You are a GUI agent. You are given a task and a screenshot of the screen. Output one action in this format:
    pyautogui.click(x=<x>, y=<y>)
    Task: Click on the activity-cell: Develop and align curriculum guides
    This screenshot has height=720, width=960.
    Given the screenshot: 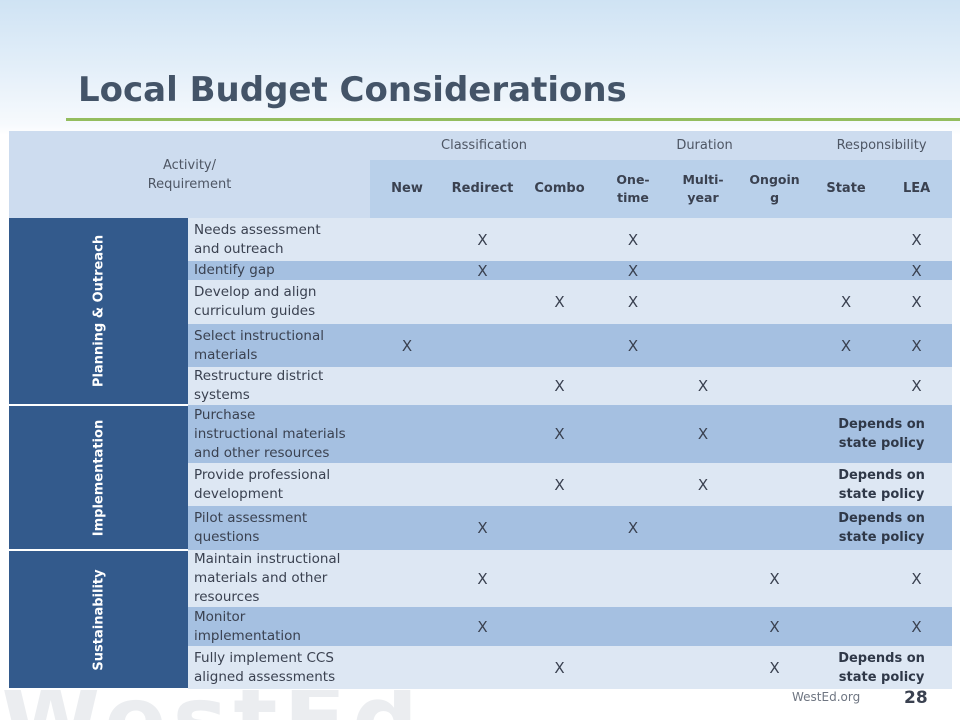 What is the action you would take?
    pyautogui.click(x=279, y=302)
    